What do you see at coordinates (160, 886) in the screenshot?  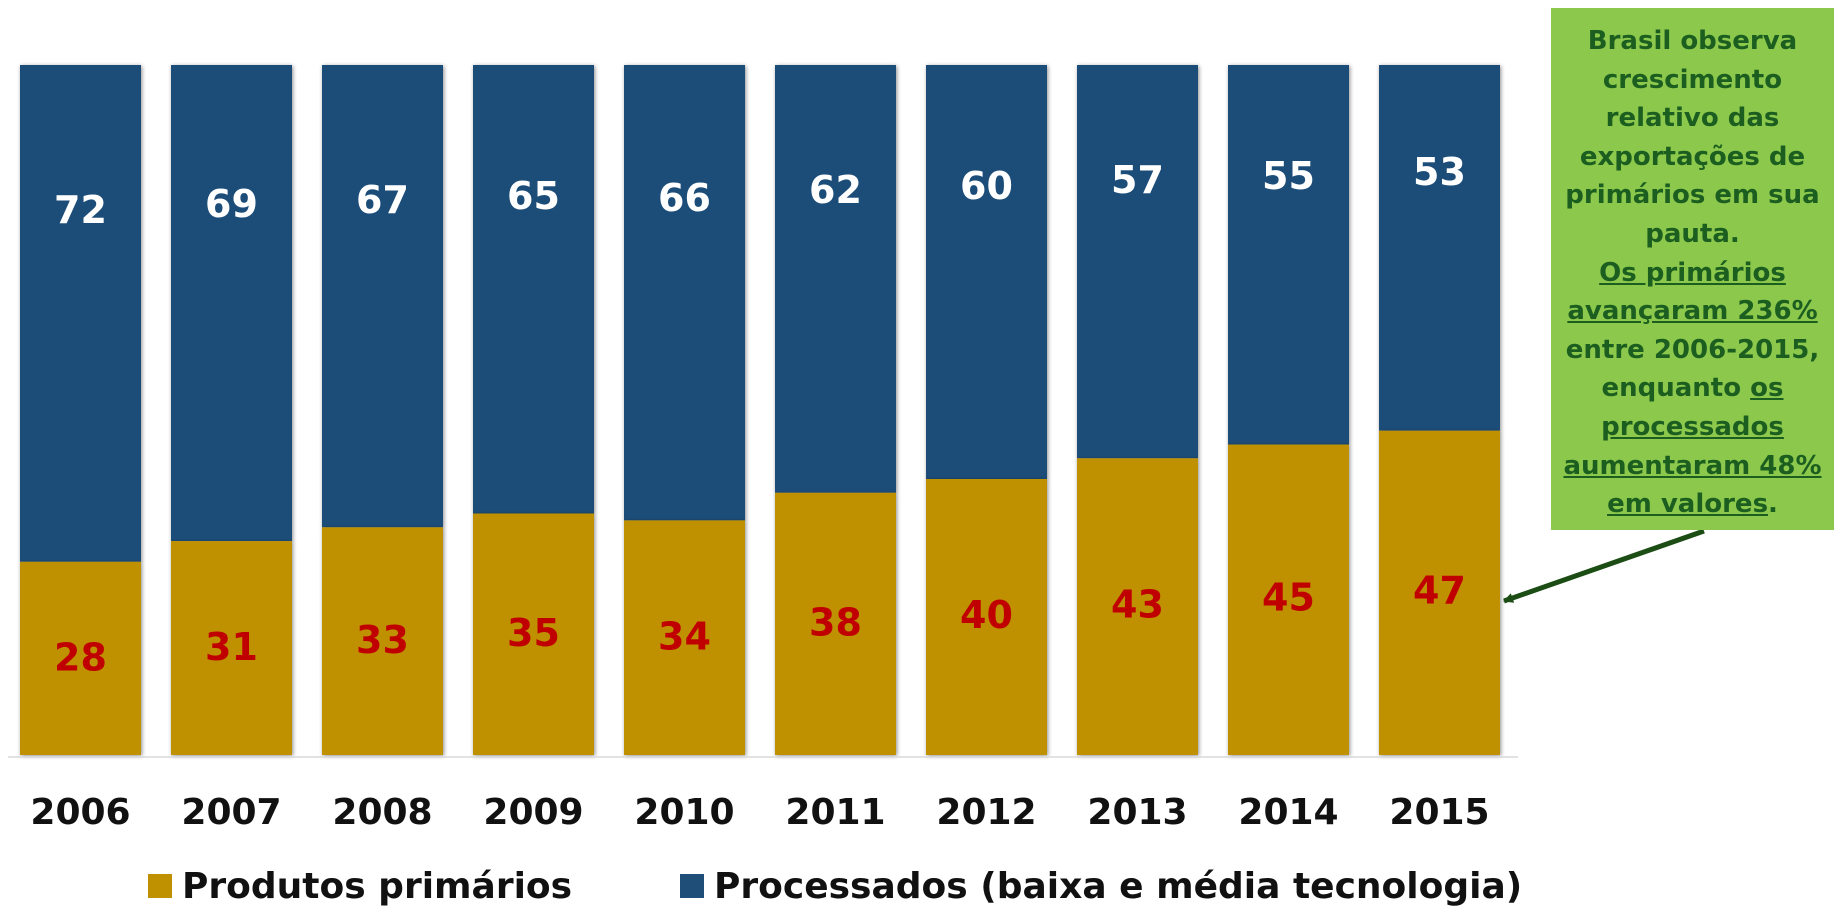 I see `legend-swatch-primary` at bounding box center [160, 886].